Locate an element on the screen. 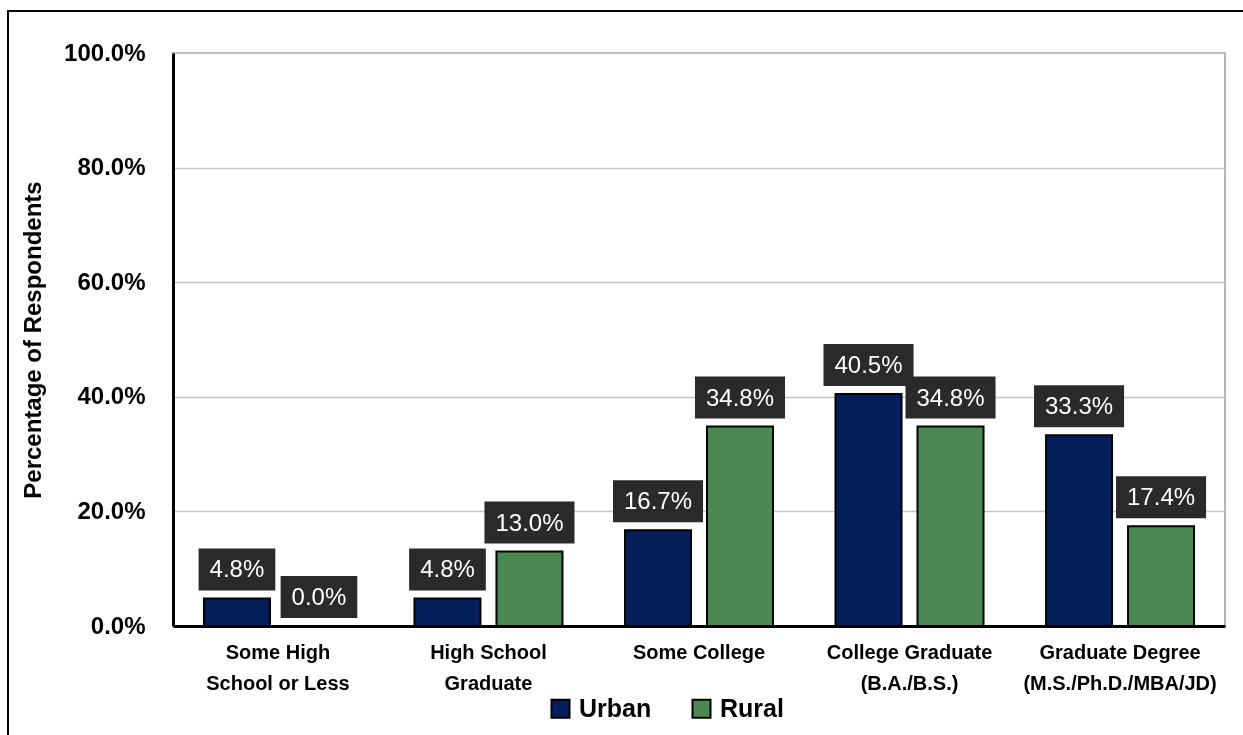  x-tick-label: Some High School or Less is located at coordinates (278, 667).